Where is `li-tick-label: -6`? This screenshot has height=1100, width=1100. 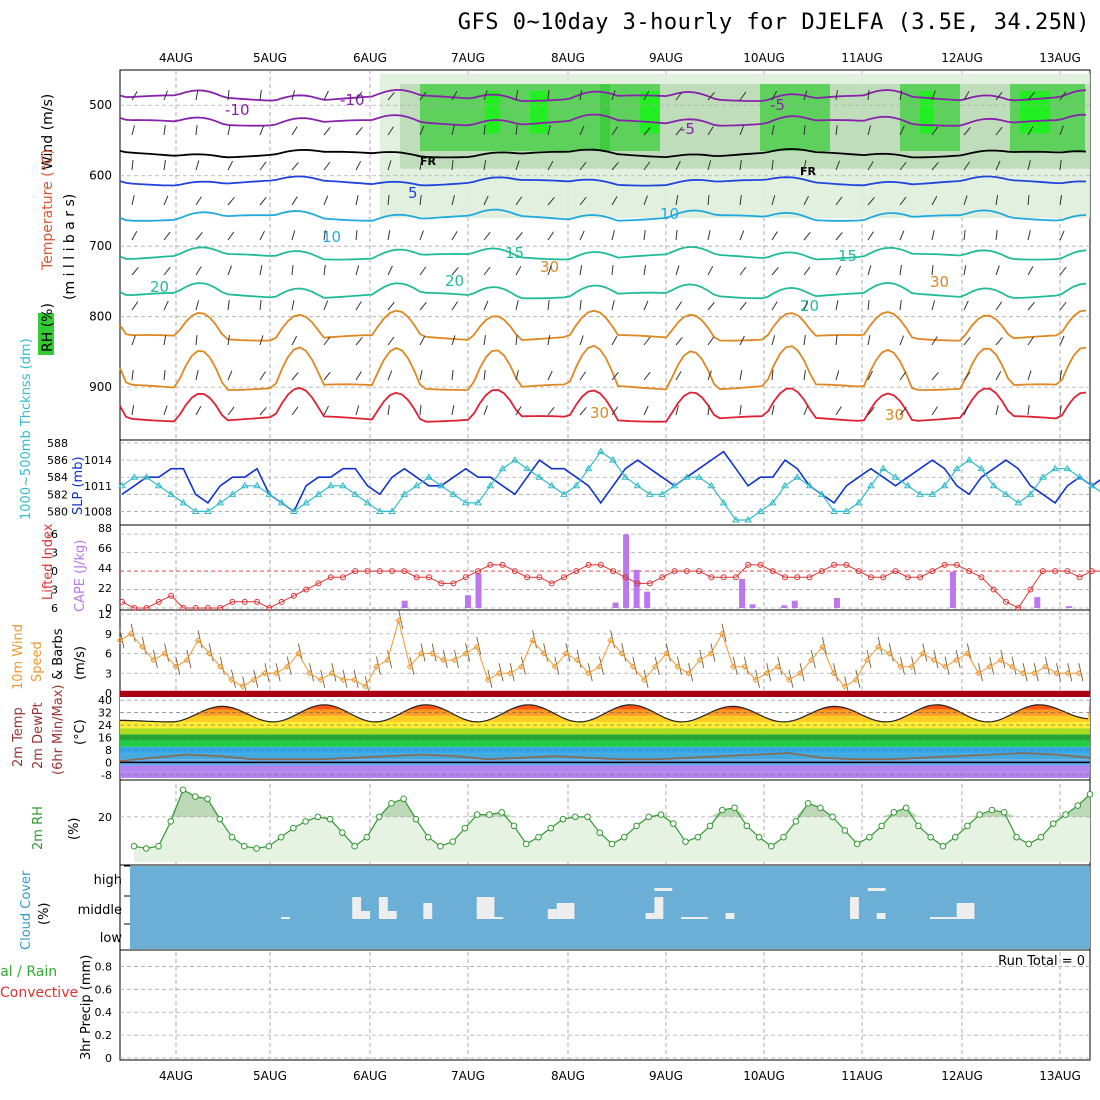
li-tick-label: -6 is located at coordinates (52, 534).